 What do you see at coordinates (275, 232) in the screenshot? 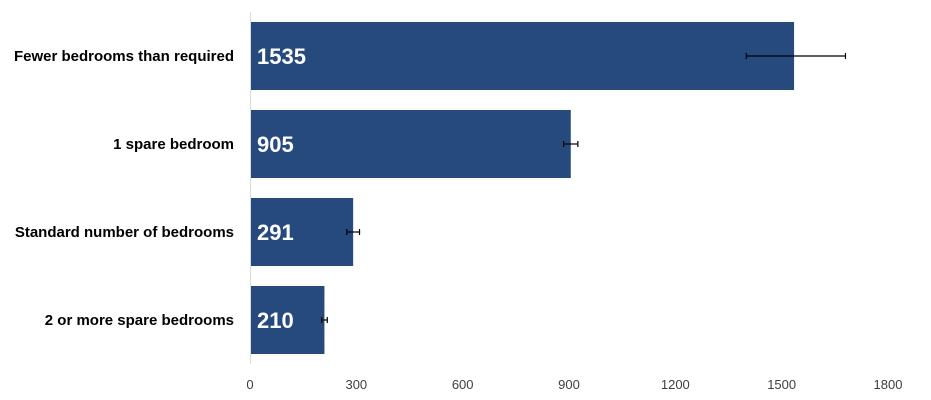
I see `data-label-2: 291` at bounding box center [275, 232].